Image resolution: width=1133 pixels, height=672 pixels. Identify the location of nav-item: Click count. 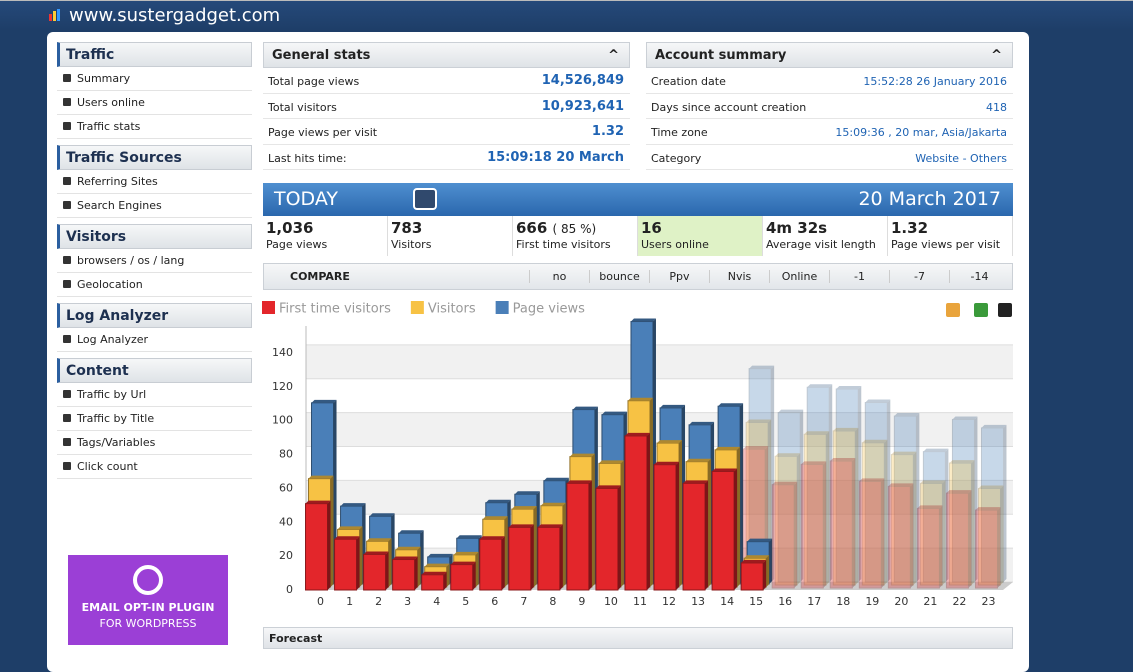
(154, 467).